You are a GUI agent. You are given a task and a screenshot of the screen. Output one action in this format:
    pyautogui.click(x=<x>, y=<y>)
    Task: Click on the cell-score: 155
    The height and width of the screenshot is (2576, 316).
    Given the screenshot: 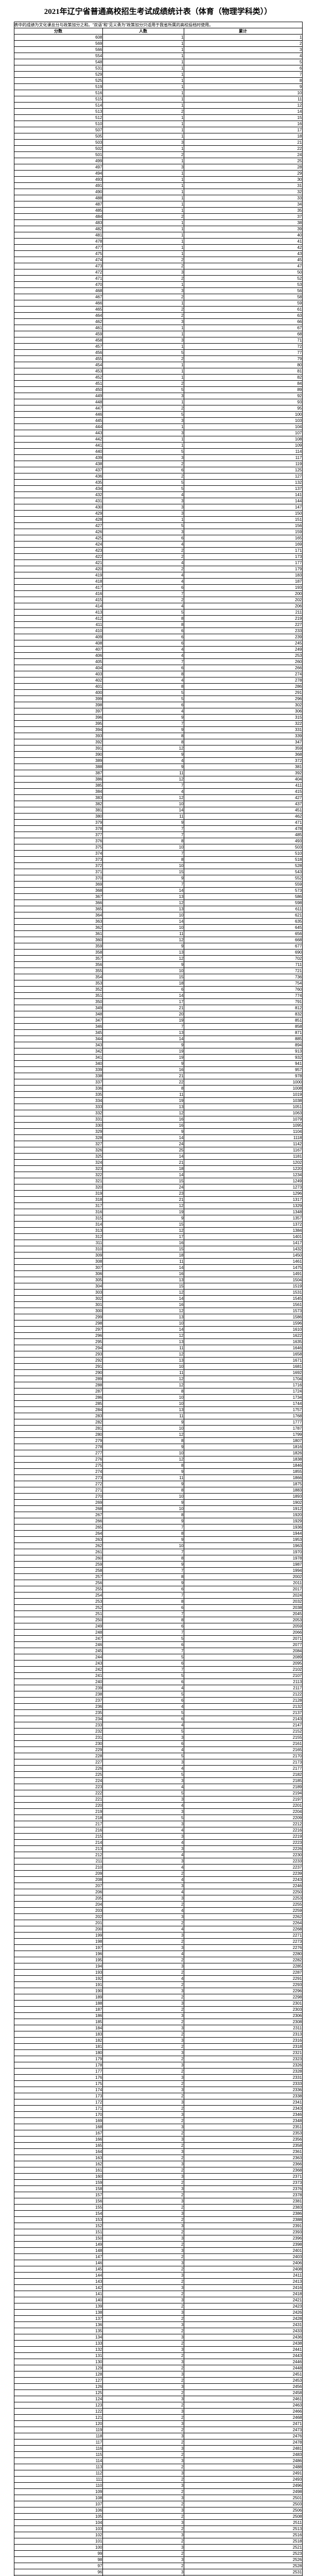 What is the action you would take?
    pyautogui.click(x=58, y=2207)
    